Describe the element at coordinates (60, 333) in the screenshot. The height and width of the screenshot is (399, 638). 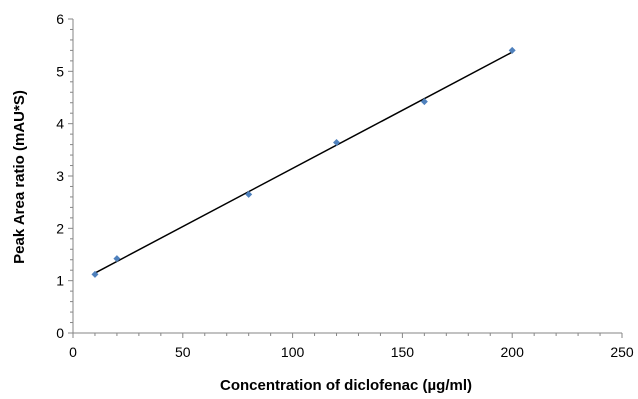
I see `y-tick-label: 0` at that location.